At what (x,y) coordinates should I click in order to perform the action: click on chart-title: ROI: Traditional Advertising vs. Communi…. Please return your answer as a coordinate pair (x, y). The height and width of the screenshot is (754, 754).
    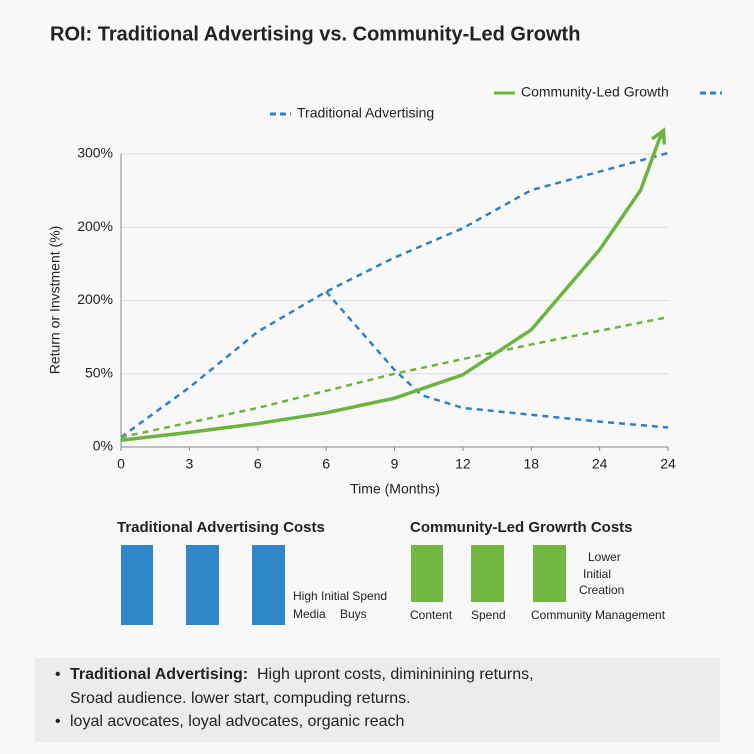
    Looking at the image, I should click on (315, 34).